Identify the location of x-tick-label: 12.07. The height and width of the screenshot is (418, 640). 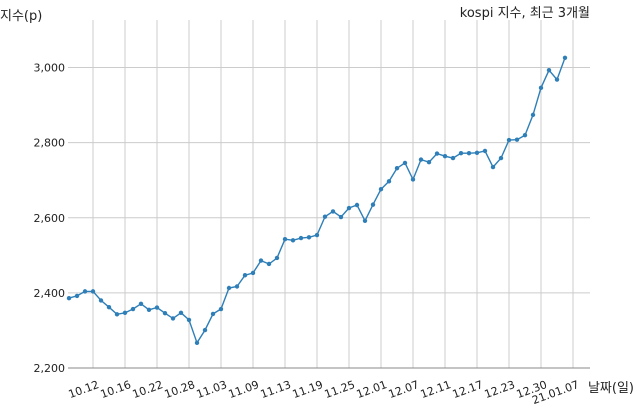
(404, 389).